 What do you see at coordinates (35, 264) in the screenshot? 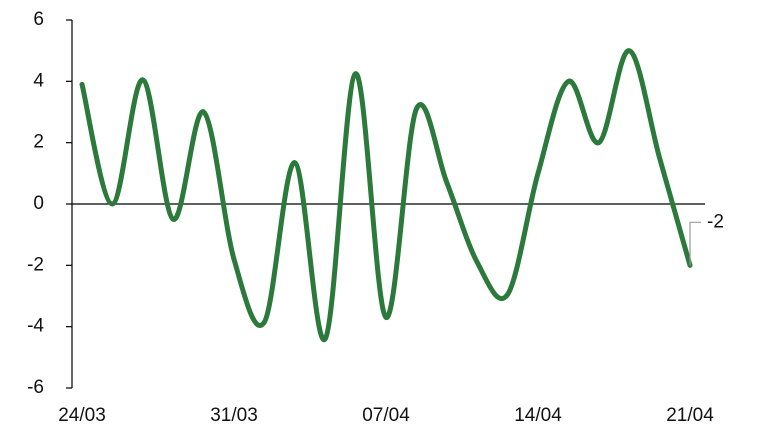
I see `y-tick-label: -2` at bounding box center [35, 264].